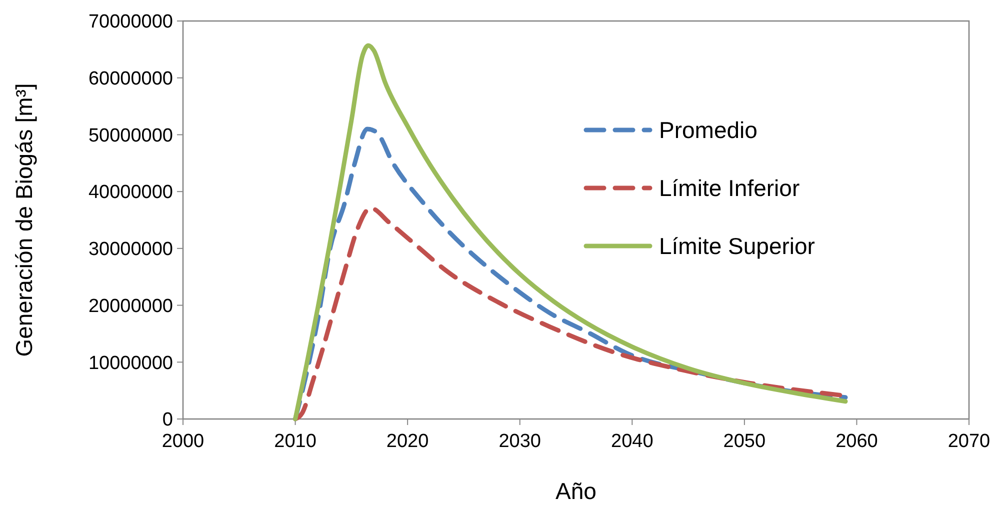  What do you see at coordinates (632, 441) in the screenshot?
I see `x-tick-label: 2040` at bounding box center [632, 441].